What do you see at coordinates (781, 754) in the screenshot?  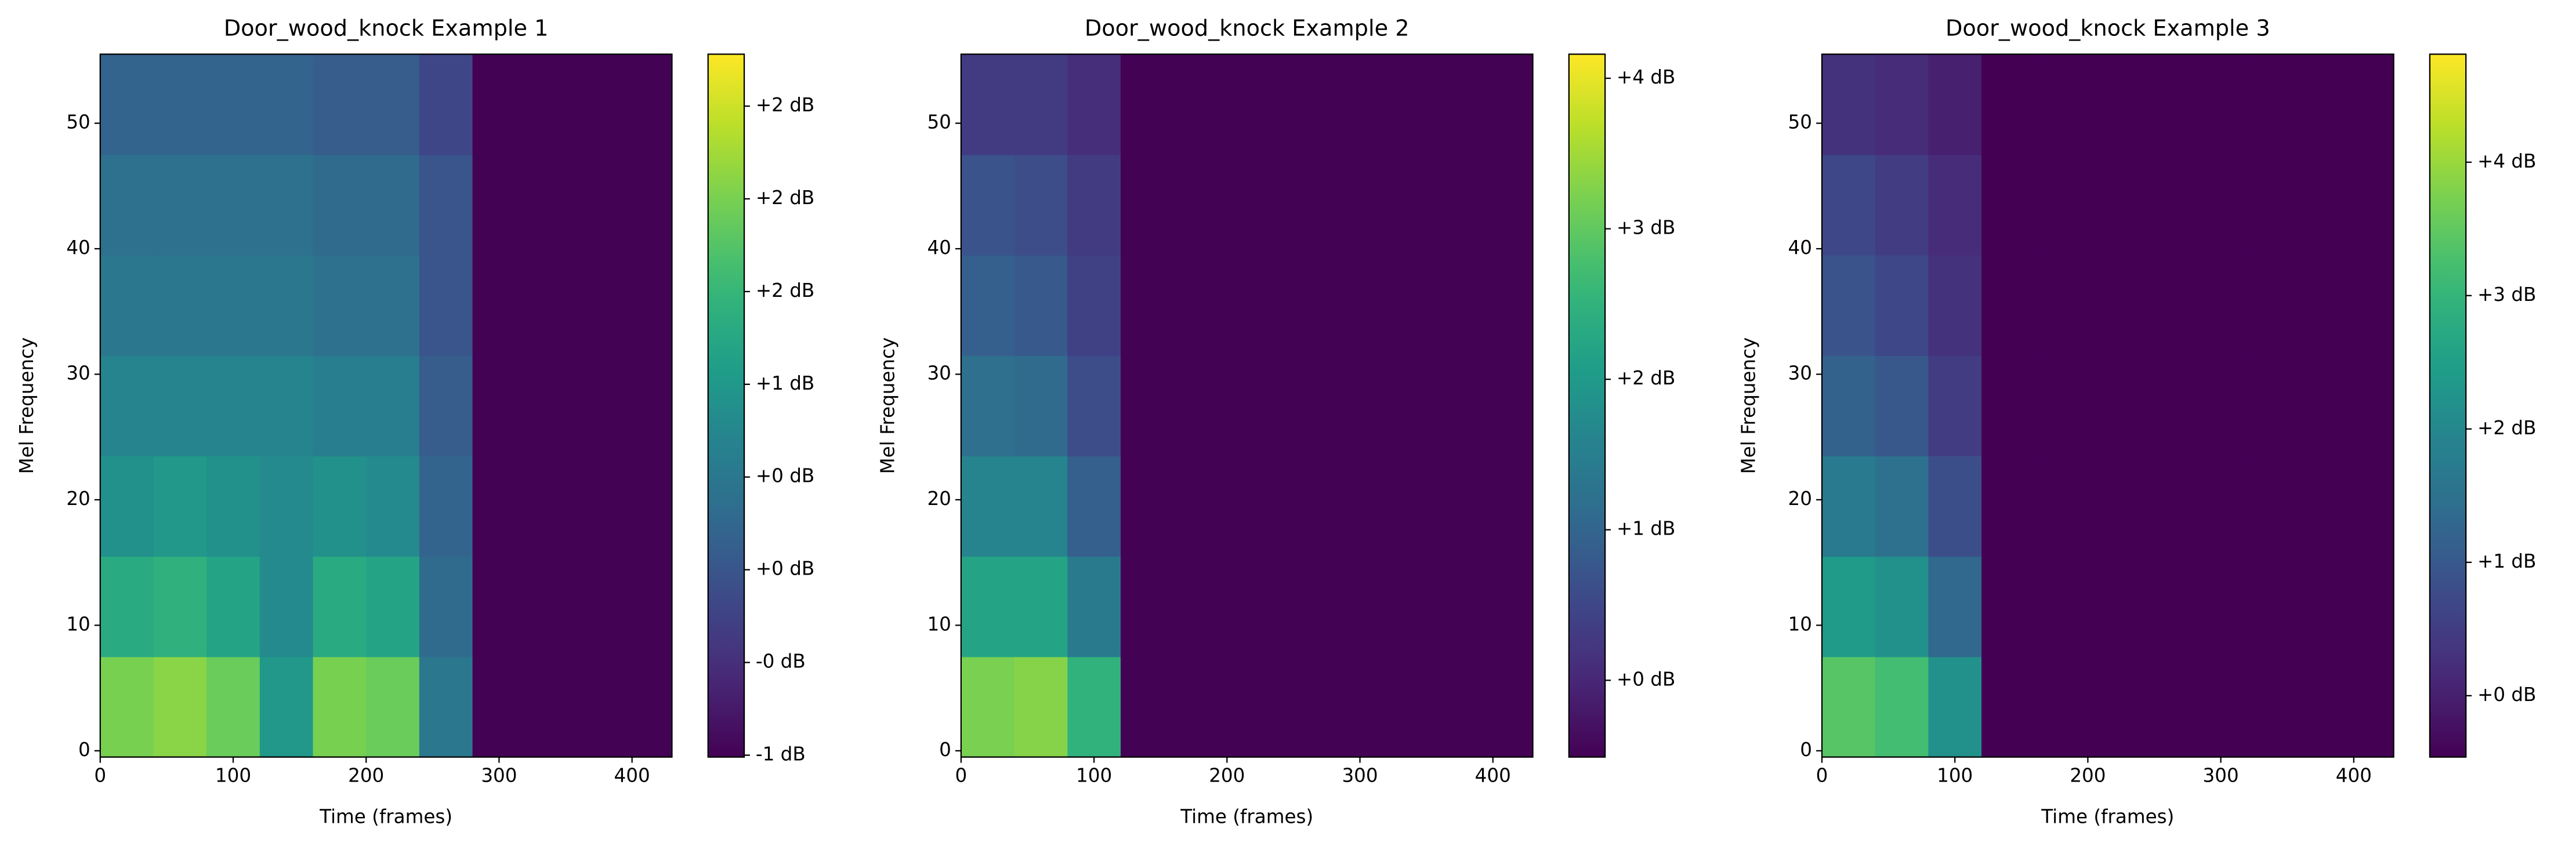 I see `colorbar-tick-label: -1 dB` at bounding box center [781, 754].